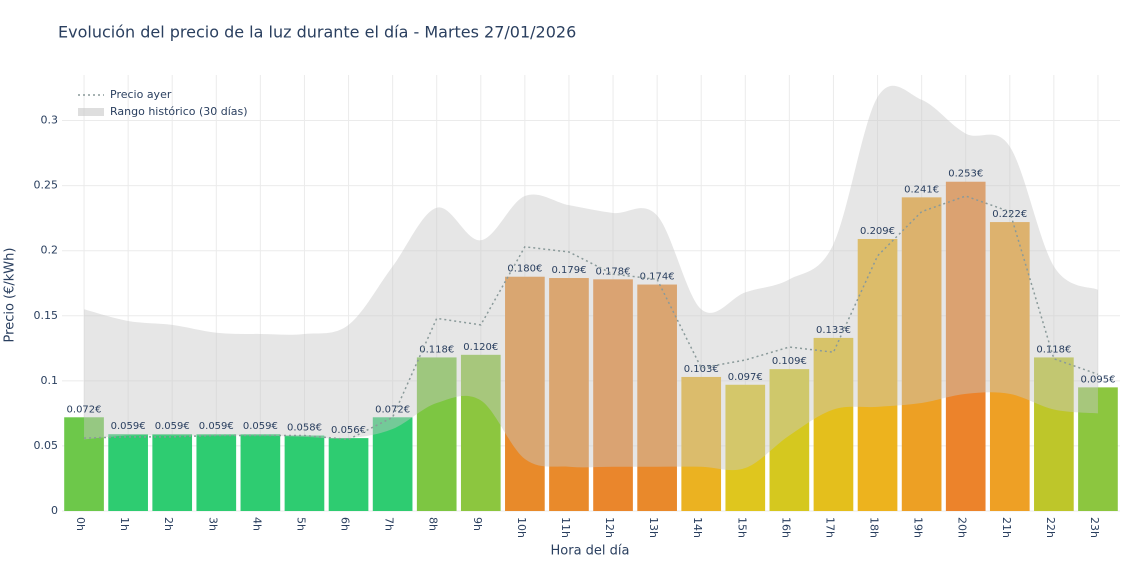  What do you see at coordinates (829, 527) in the screenshot?
I see `x-tick-label: 17h` at bounding box center [829, 527].